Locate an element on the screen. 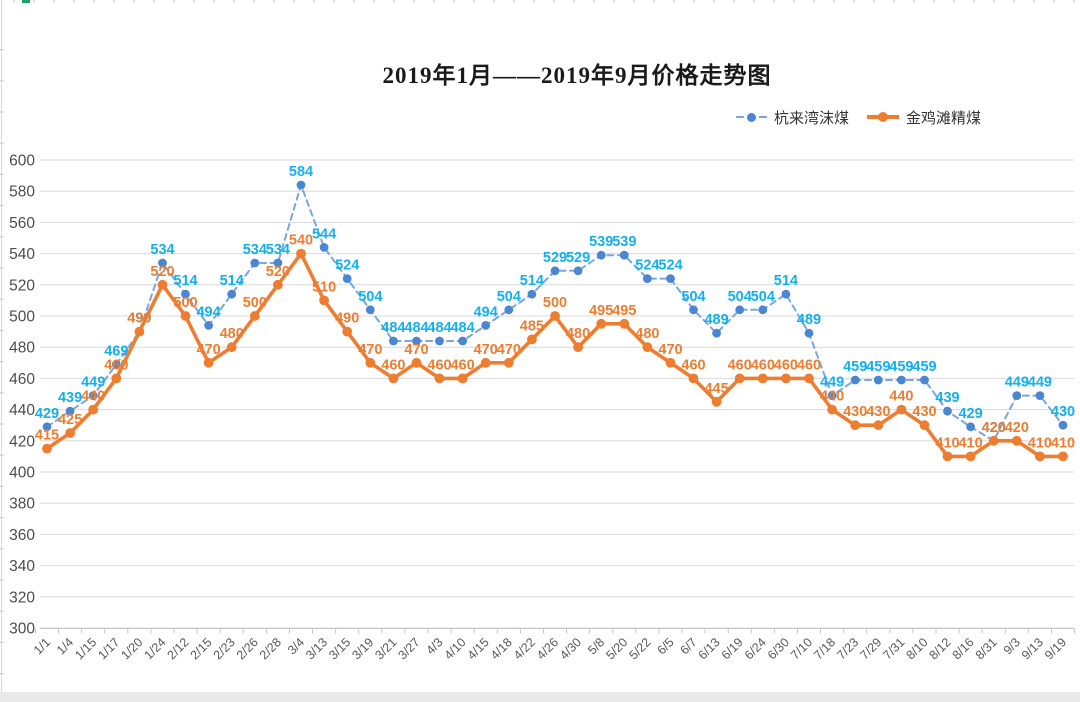  svg-text: 7/23 is located at coordinates (847, 648).